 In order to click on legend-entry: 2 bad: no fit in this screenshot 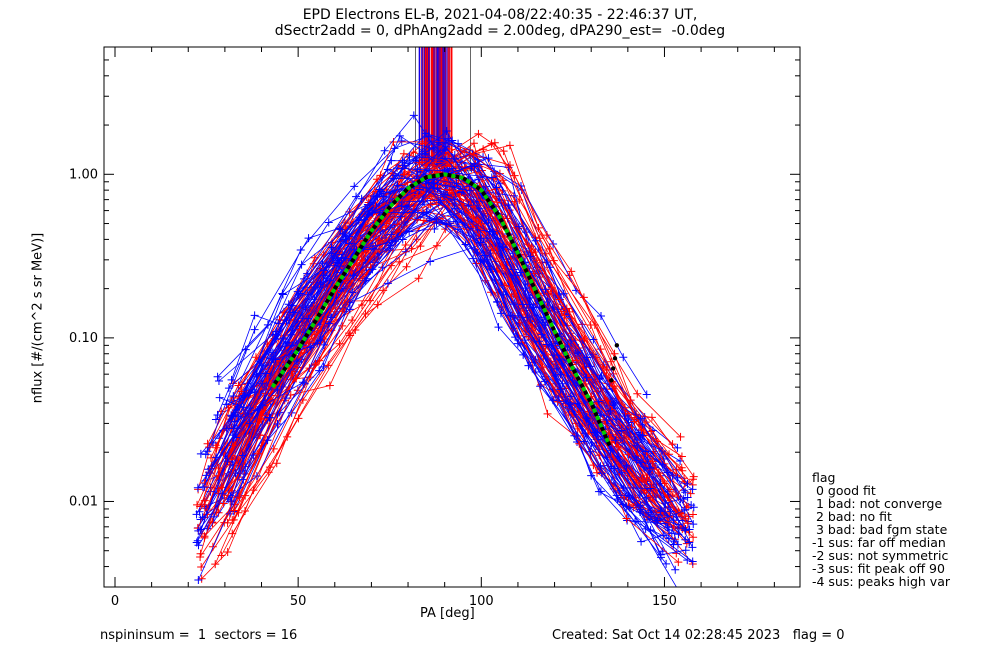, I will do `click(852, 516)`.